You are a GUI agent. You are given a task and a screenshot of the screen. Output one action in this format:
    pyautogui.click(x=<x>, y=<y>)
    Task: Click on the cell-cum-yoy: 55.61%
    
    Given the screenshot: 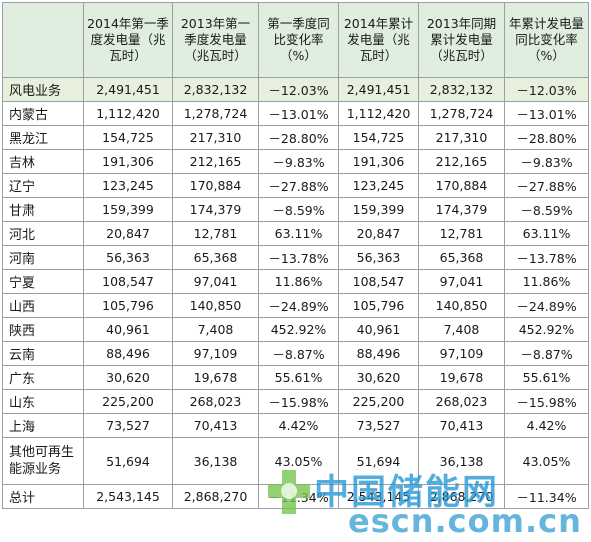 What is the action you would take?
    pyautogui.click(x=546, y=377)
    